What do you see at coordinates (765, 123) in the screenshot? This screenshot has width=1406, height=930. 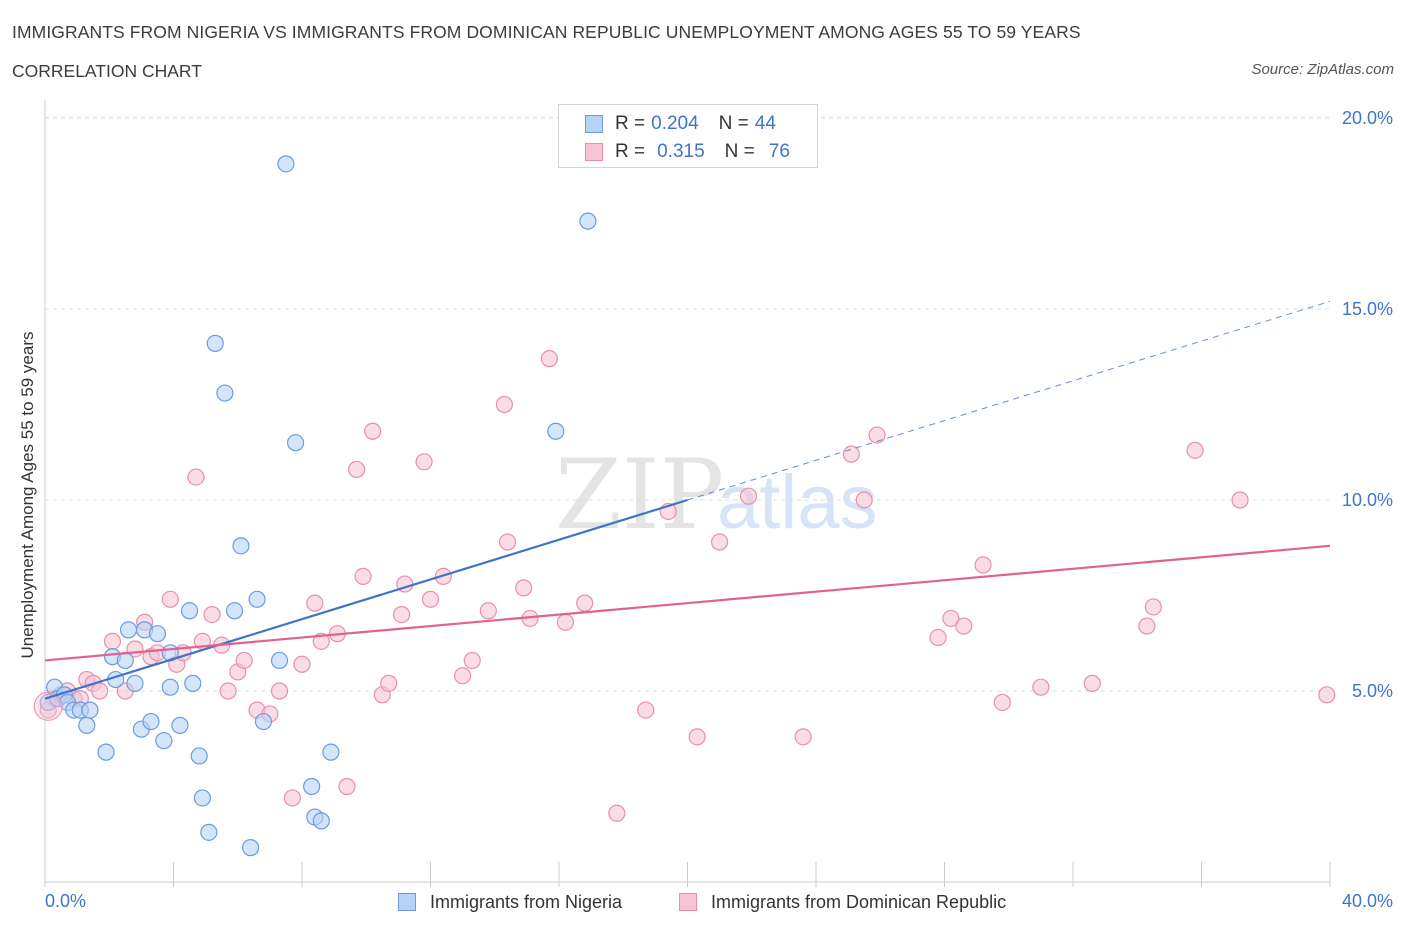 I see `legend-n-value-nigeria: 44` at bounding box center [765, 123].